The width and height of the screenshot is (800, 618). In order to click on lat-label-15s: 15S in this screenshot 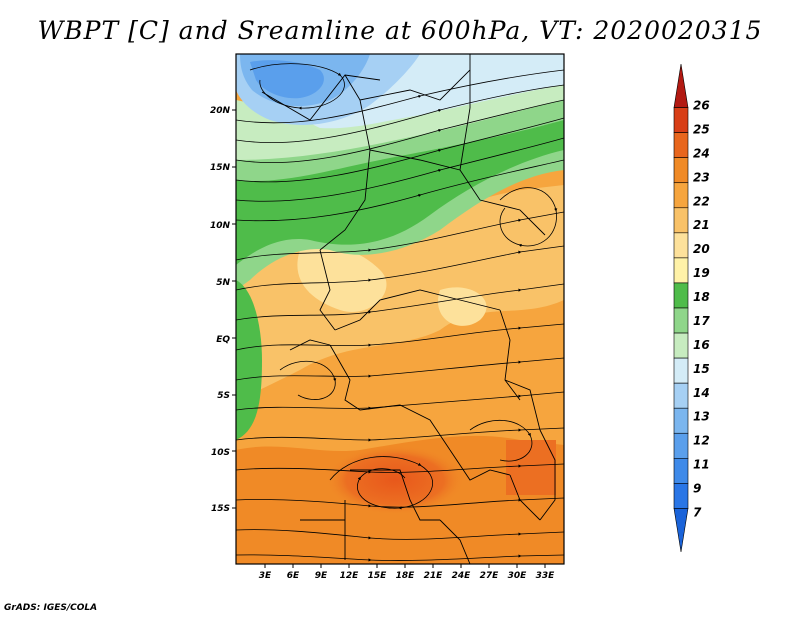, I will do `click(220, 509)`.